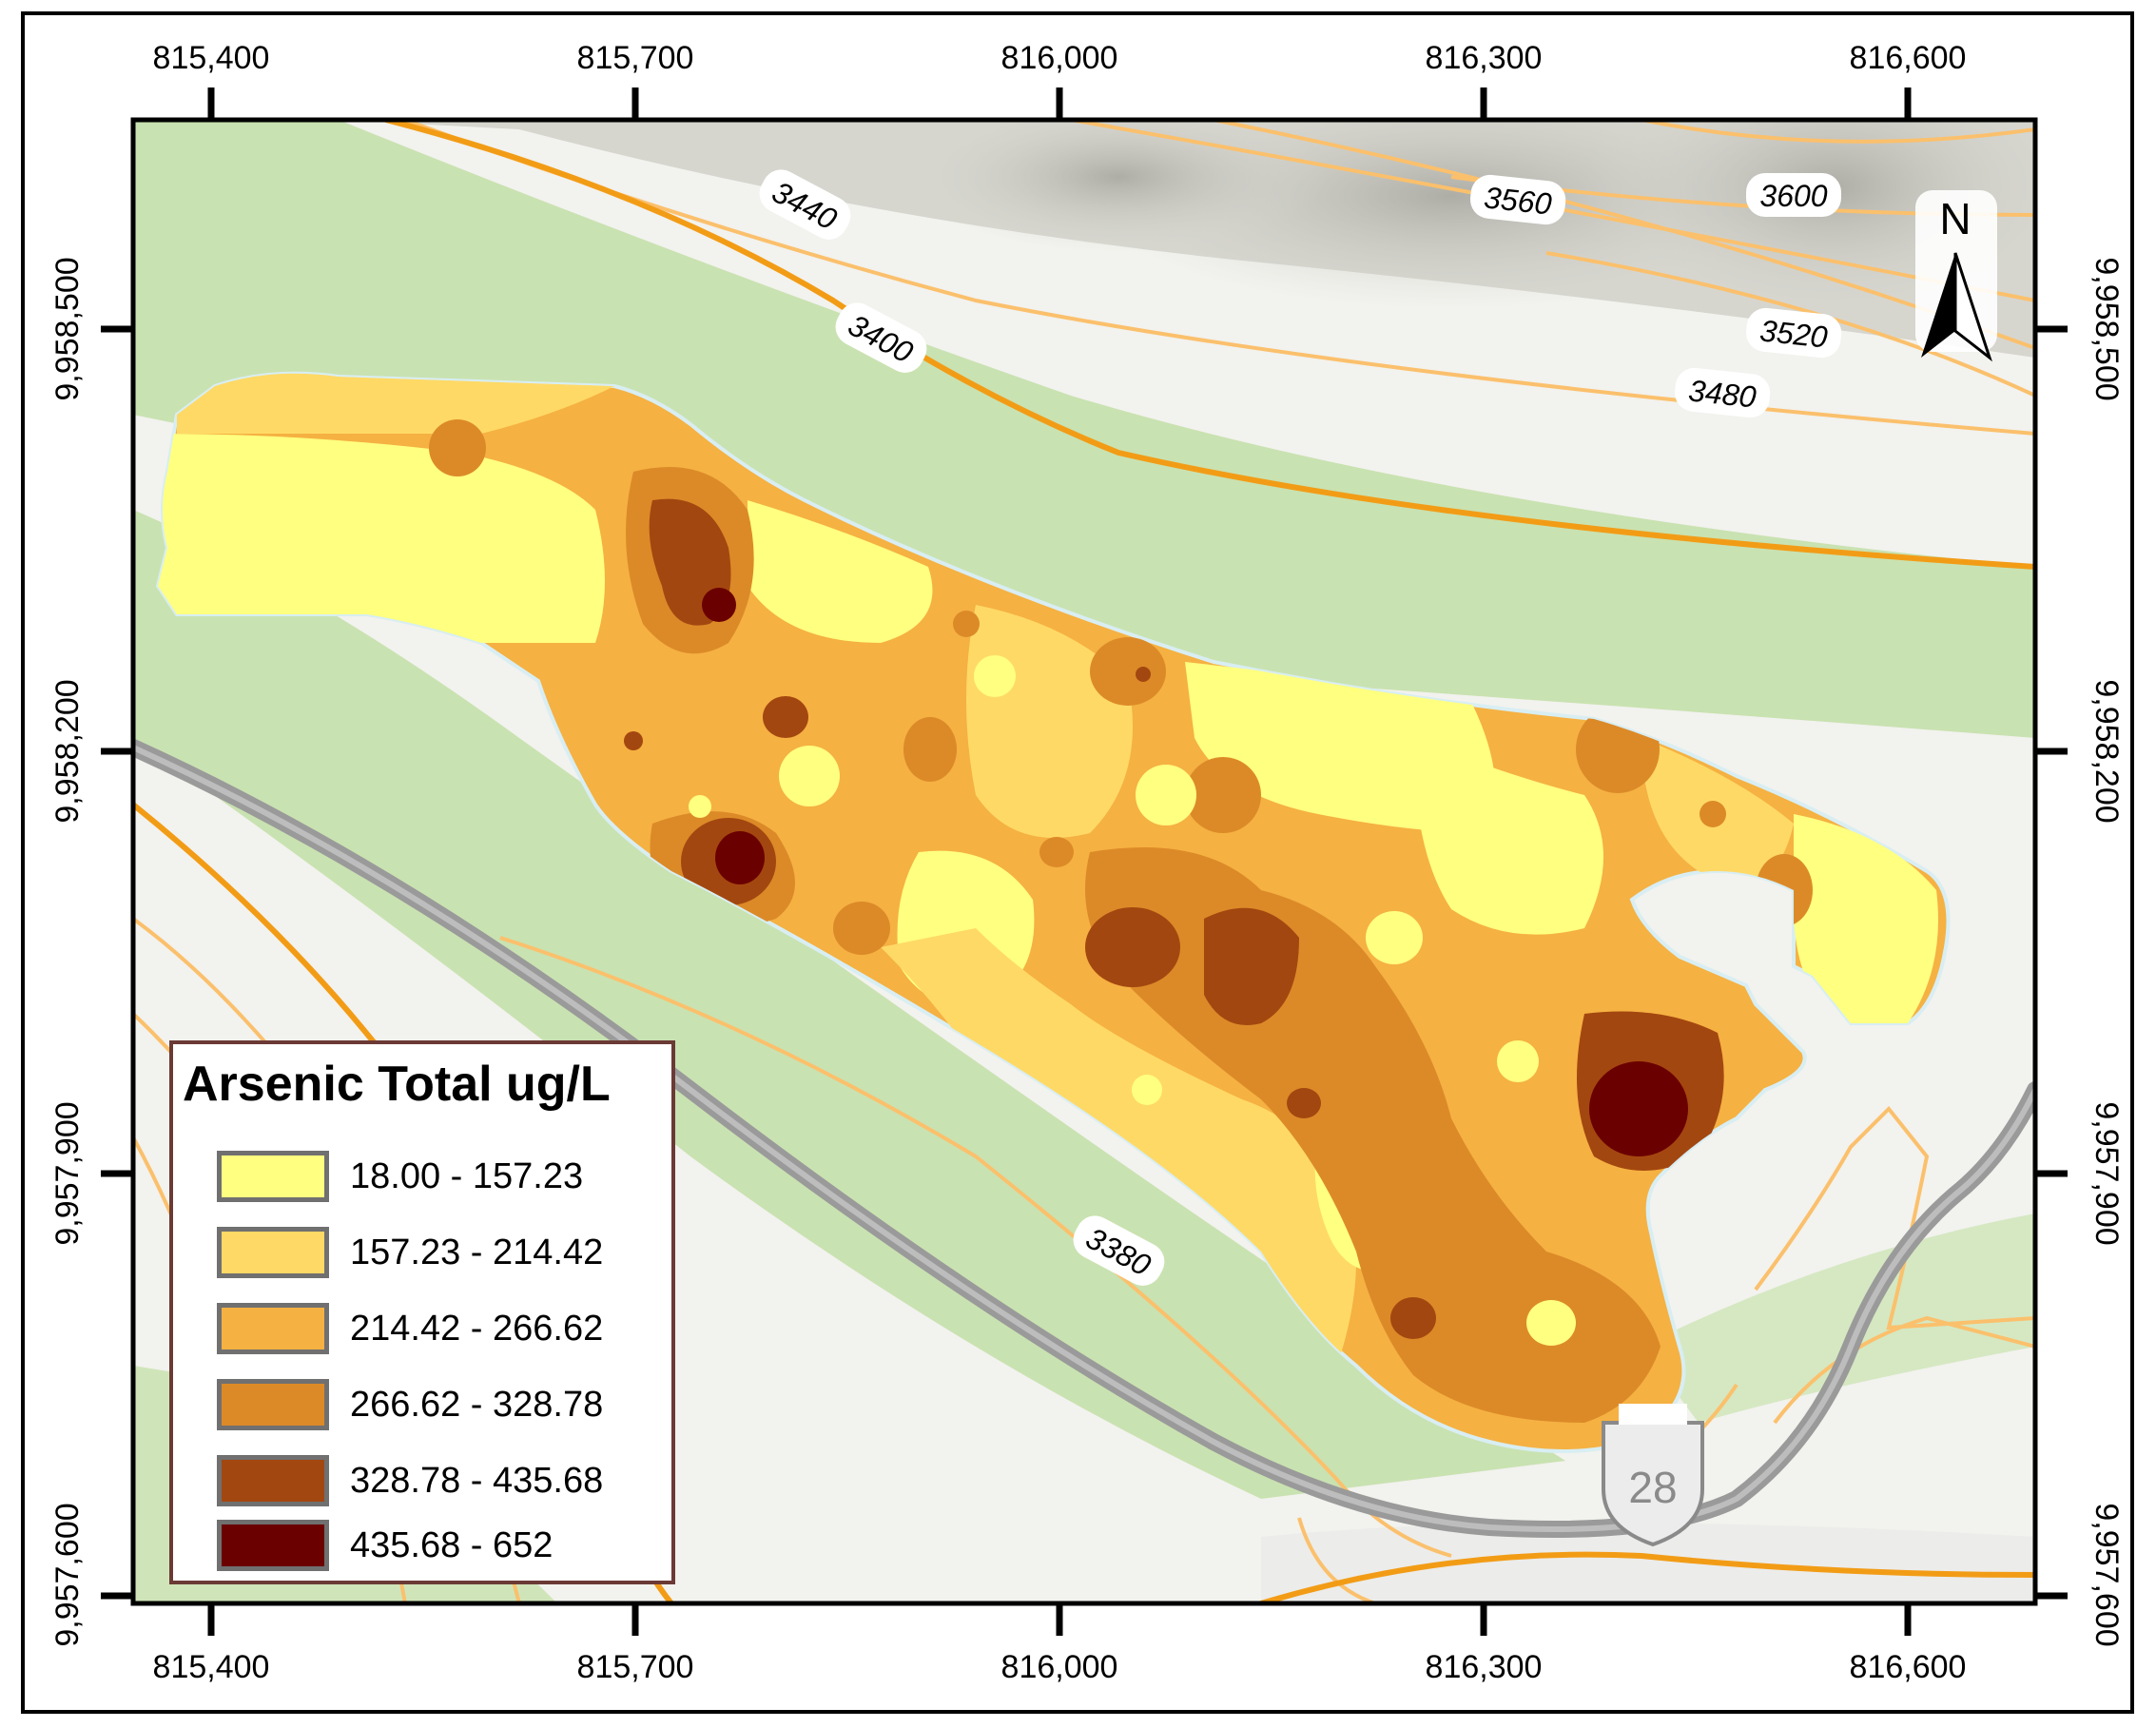 The width and height of the screenshot is (2156, 1728). Describe the element at coordinates (1955, 218) in the screenshot. I see `svg-text: N` at that location.